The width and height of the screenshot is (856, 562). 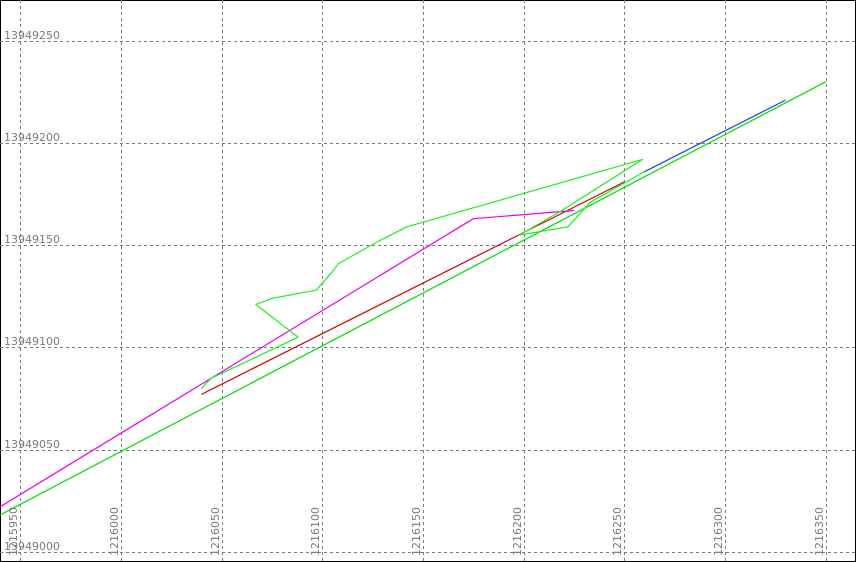 I want to click on y-tick-label-4: 13949200, so click(x=32, y=137).